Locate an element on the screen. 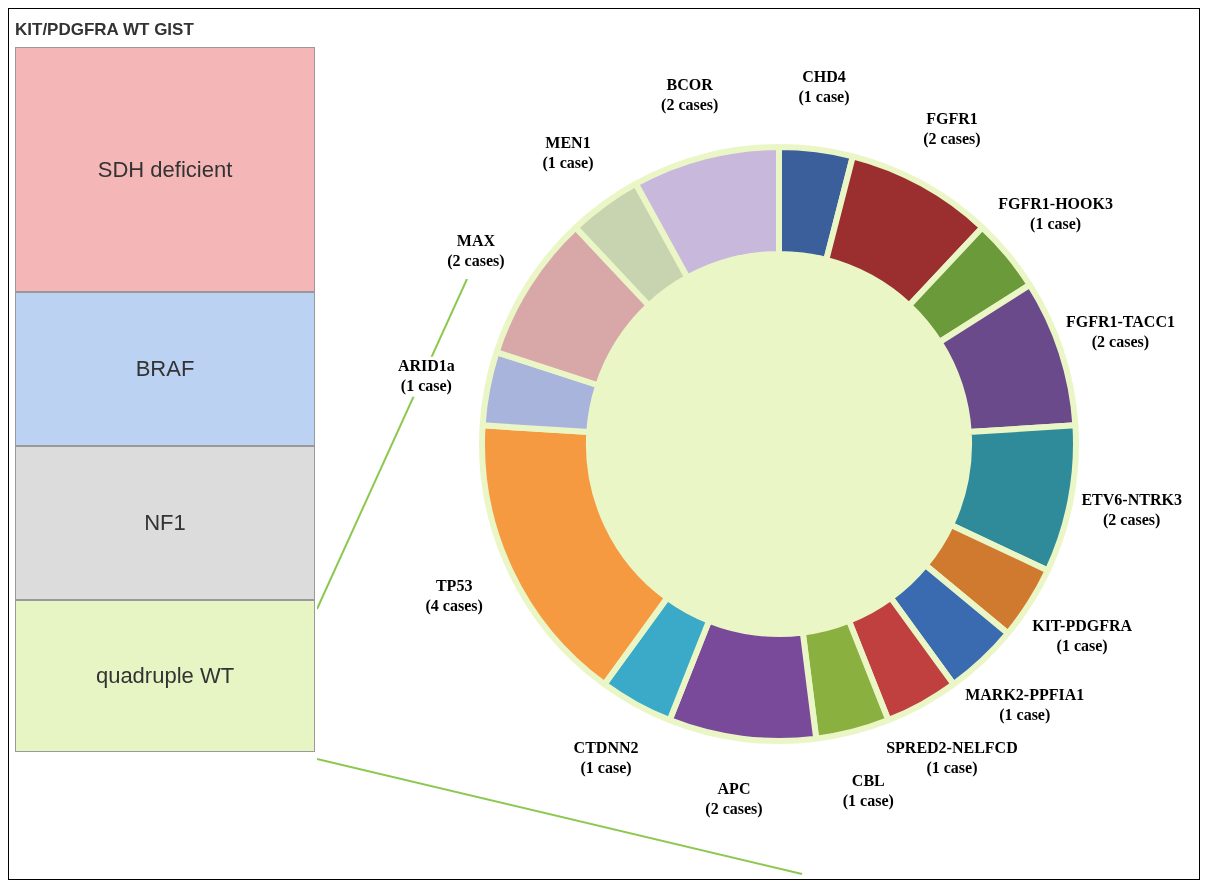 The width and height of the screenshot is (1212, 889). text: KIT/PDGFRA WT GIST is located at coordinates (105, 30).